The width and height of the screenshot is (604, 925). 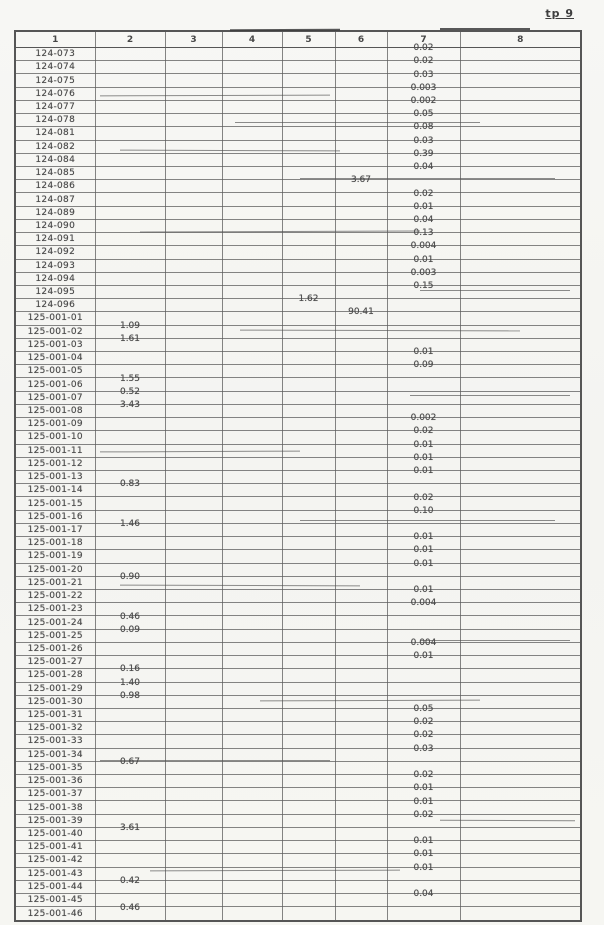 I want to click on row-label-cell: 125-001-03, so click(x=55, y=345).